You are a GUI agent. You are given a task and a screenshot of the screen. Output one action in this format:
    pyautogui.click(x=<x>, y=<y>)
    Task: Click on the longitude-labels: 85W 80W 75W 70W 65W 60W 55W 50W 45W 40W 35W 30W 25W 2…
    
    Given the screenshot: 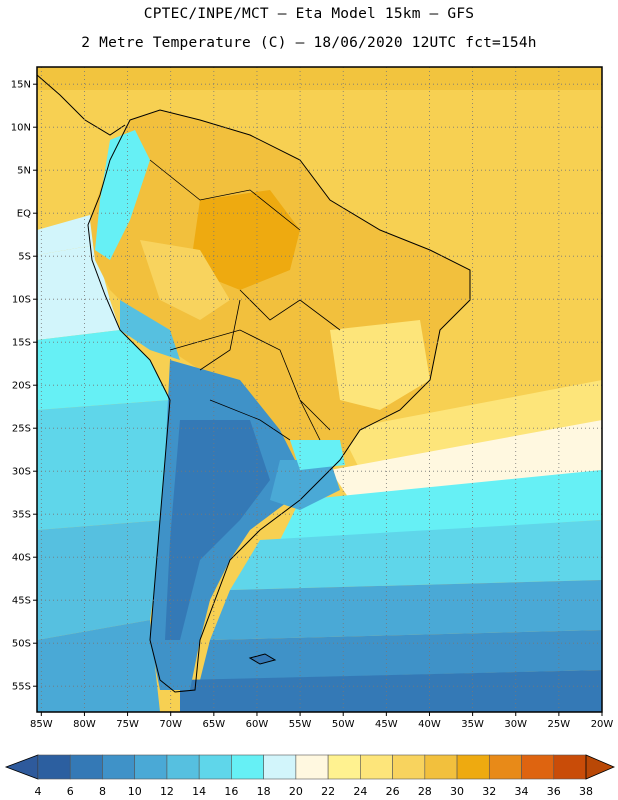 What is the action you would take?
    pyautogui.click(x=321, y=721)
    